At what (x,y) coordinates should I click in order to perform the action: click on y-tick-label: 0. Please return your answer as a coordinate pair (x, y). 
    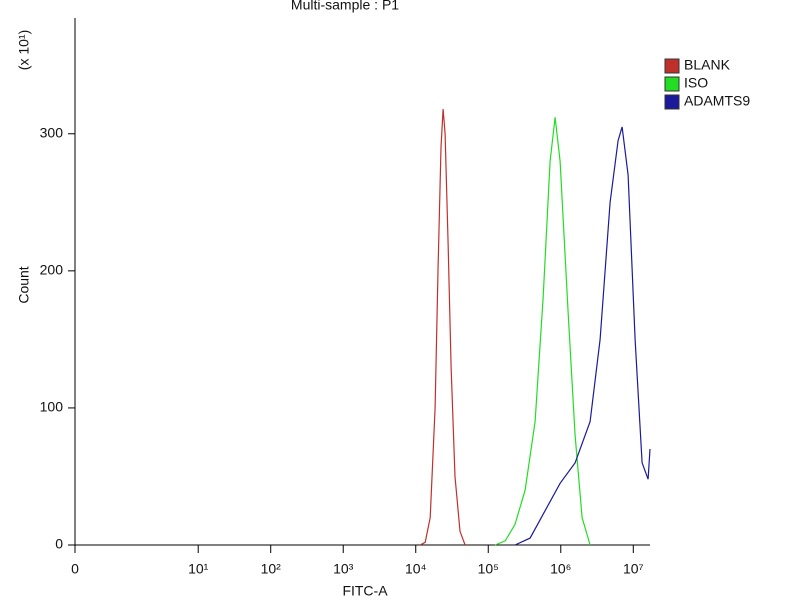
    Looking at the image, I should click on (59, 544).